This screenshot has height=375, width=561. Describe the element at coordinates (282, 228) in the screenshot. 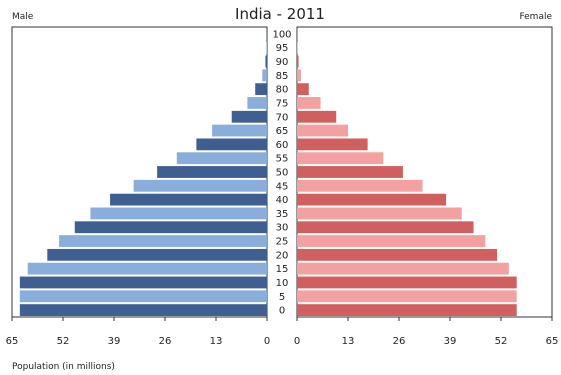

I see `age-label-30: 30` at that location.